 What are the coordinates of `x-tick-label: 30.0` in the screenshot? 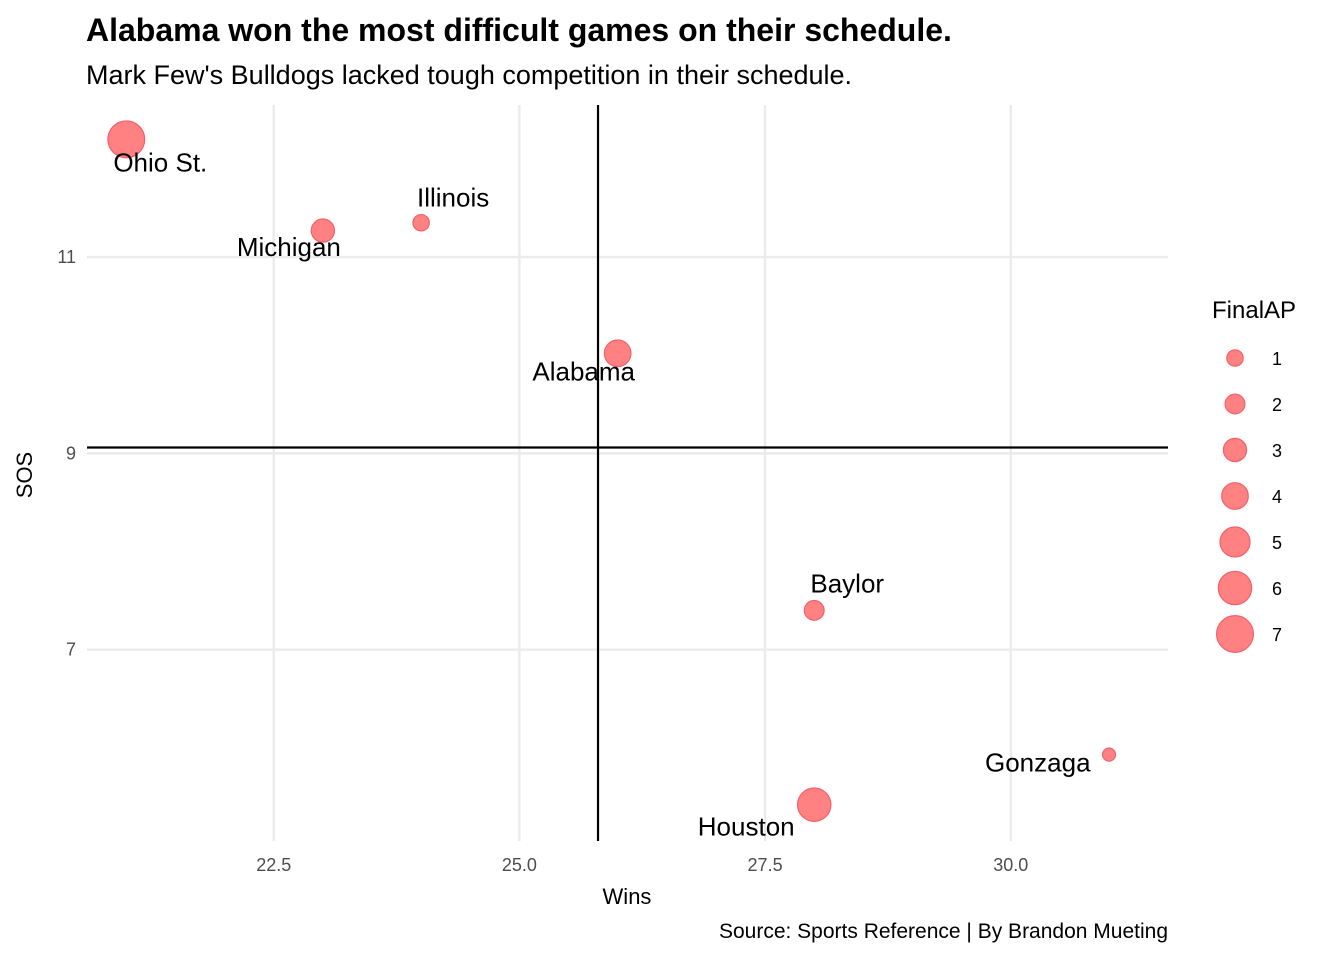 It's located at (1010, 865).